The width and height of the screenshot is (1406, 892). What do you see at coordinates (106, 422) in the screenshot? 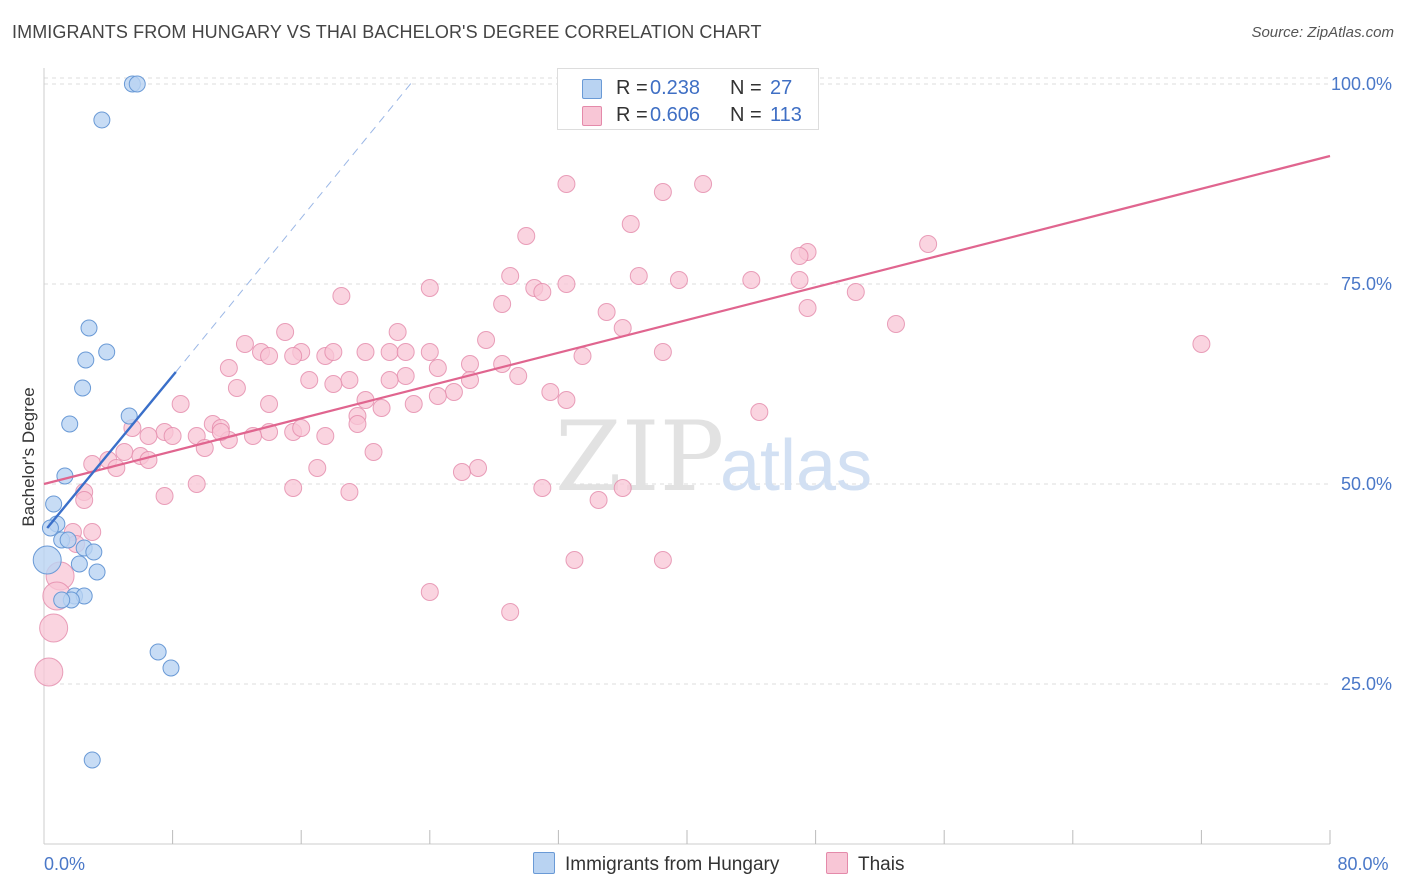
I see `hungary-series` at bounding box center [106, 422].